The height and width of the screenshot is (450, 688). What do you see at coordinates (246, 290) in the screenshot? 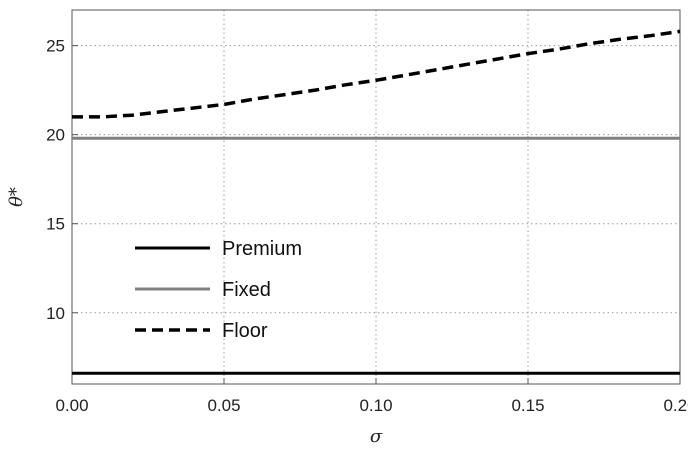
I see `legend-label-fixed: Fixed` at bounding box center [246, 290].